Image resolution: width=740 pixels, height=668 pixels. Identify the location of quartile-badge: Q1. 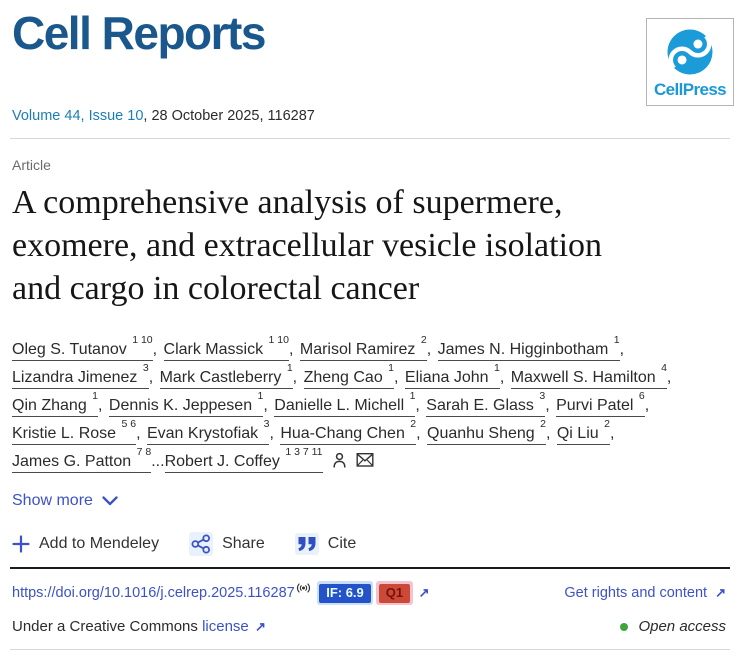
(394, 593).